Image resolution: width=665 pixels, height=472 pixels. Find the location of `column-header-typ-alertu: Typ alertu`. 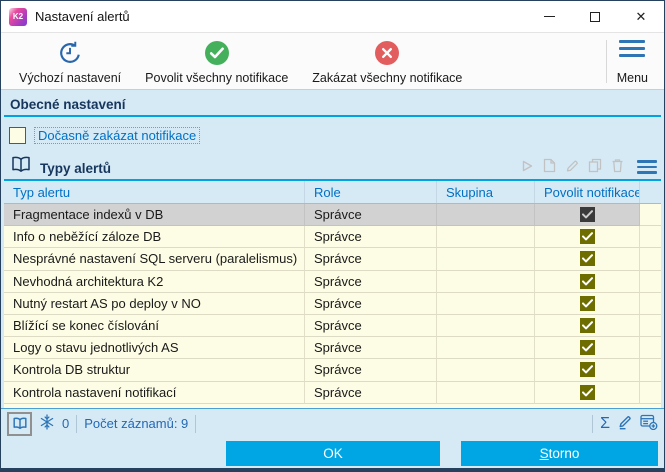

column-header-typ-alertu: Typ alertu is located at coordinates (154, 192).